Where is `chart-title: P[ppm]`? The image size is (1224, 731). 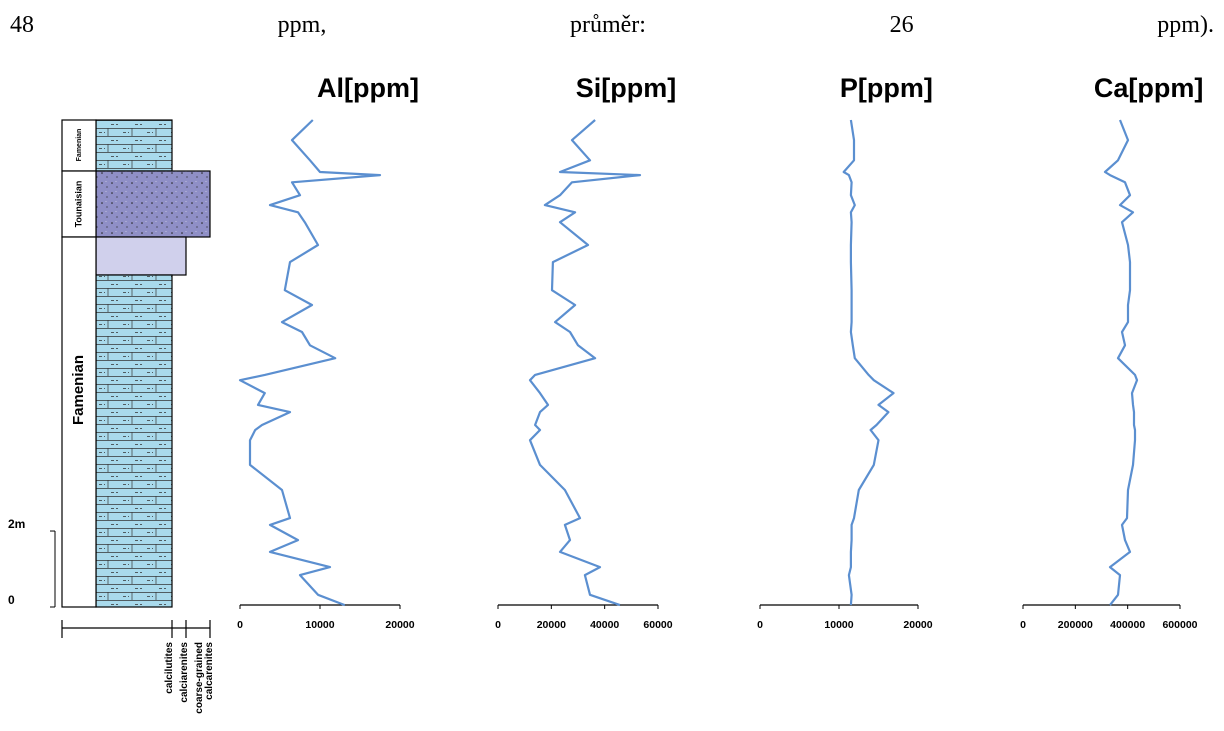
chart-title: P[ppm] is located at coordinates (886, 88).